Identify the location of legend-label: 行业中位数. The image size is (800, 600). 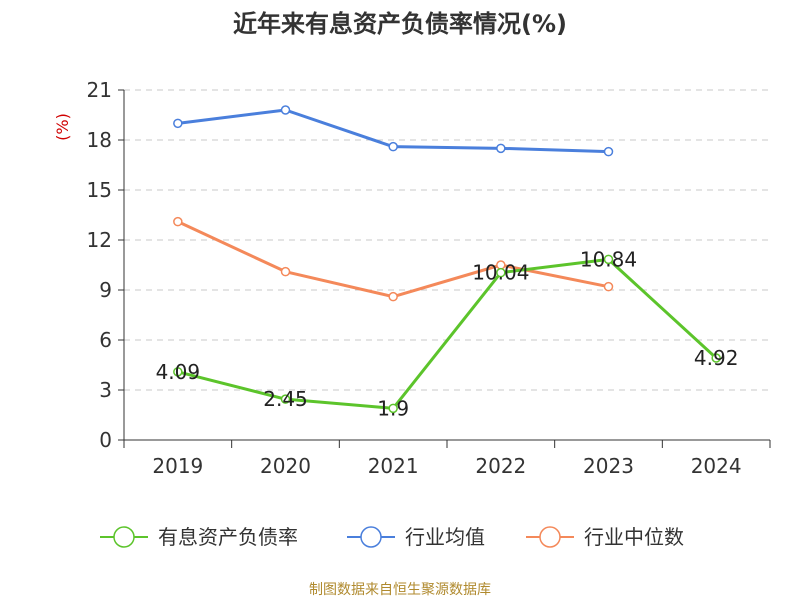
(634, 537).